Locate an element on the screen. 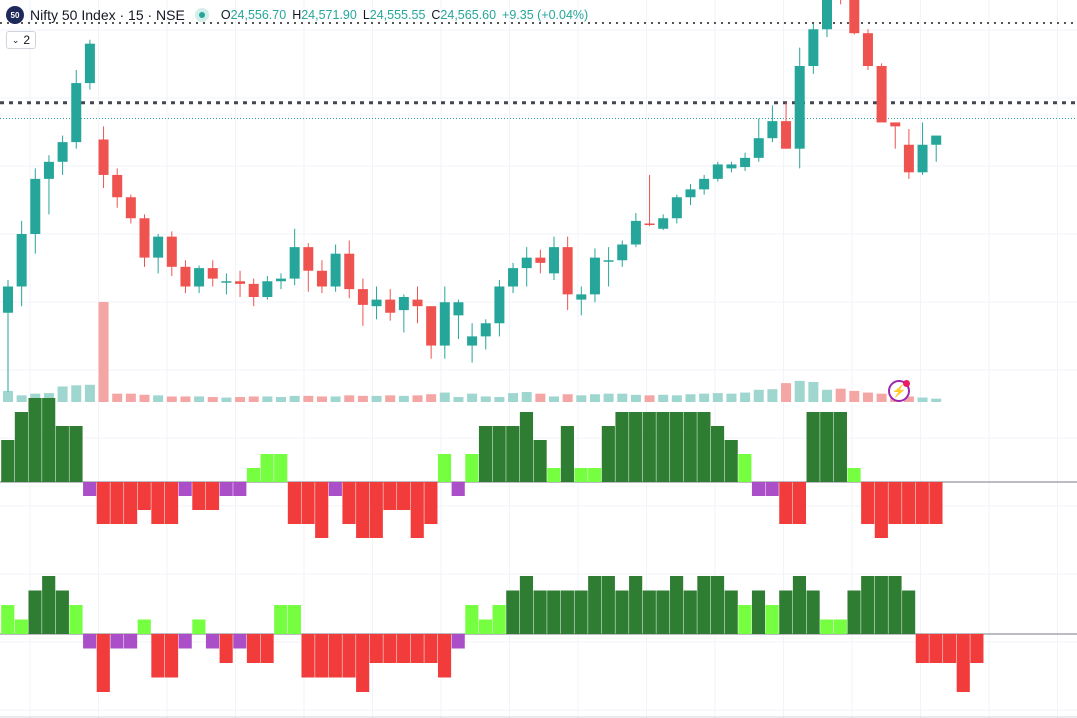  indicator-count: 2 is located at coordinates (27, 40).